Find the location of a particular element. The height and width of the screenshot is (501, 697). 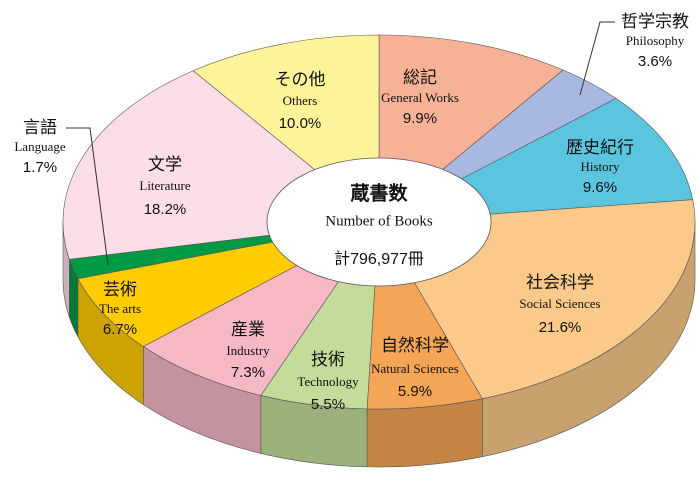

category-label: 社会科学 is located at coordinates (560, 283).